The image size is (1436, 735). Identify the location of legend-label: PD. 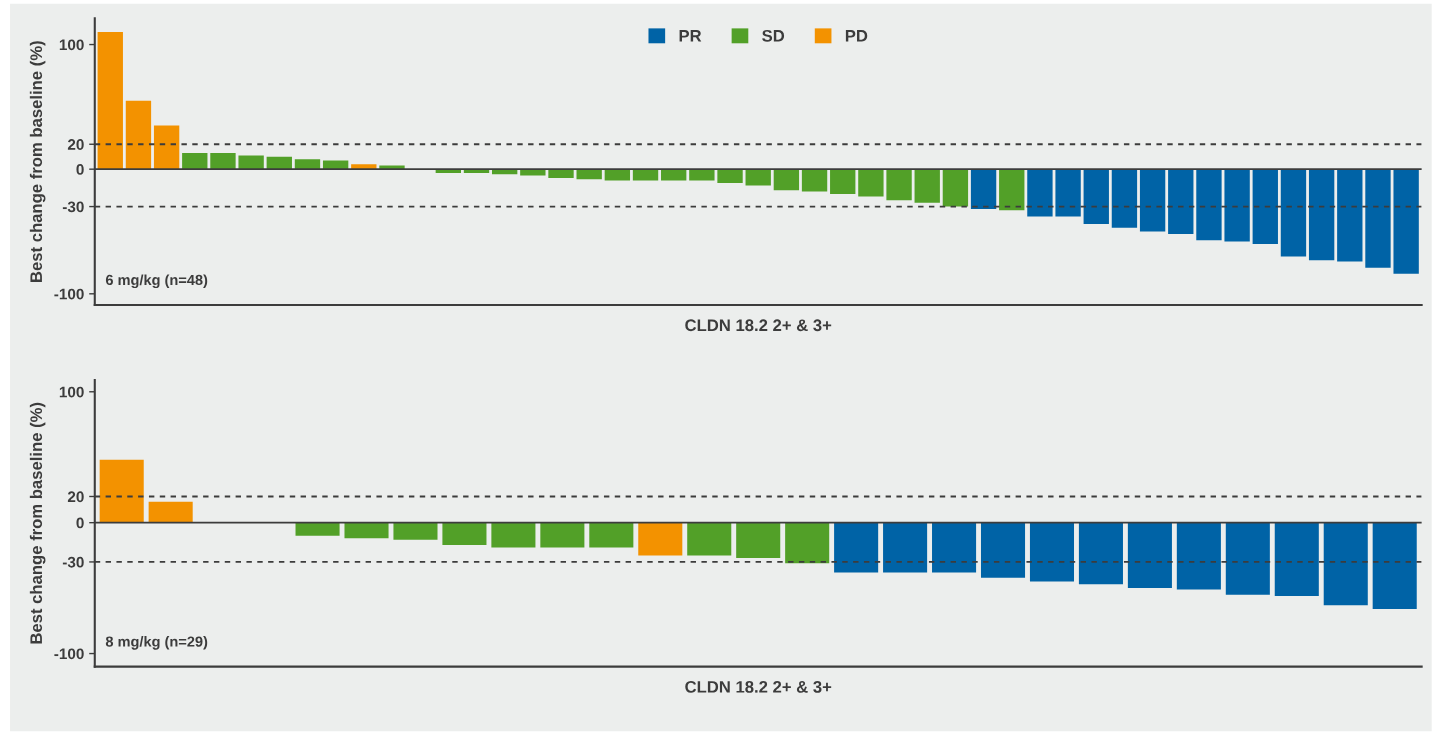
(856, 36).